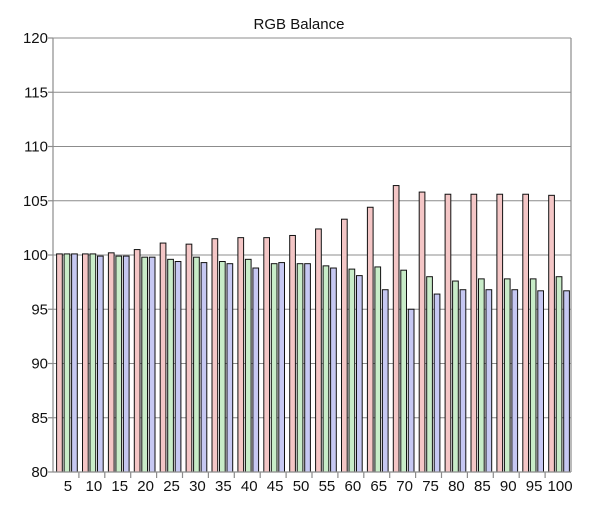  Describe the element at coordinates (39, 364) in the screenshot. I see `y-tick-label: 90` at that location.